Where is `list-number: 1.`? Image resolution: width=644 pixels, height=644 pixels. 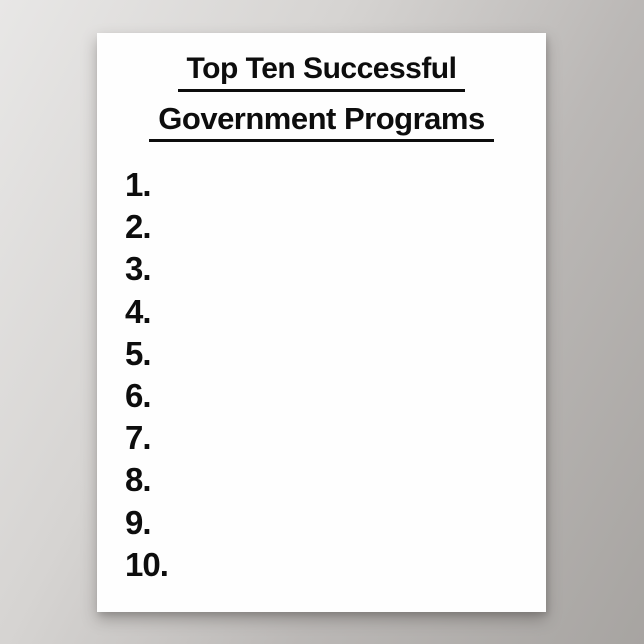 list-number: 1. is located at coordinates (138, 184).